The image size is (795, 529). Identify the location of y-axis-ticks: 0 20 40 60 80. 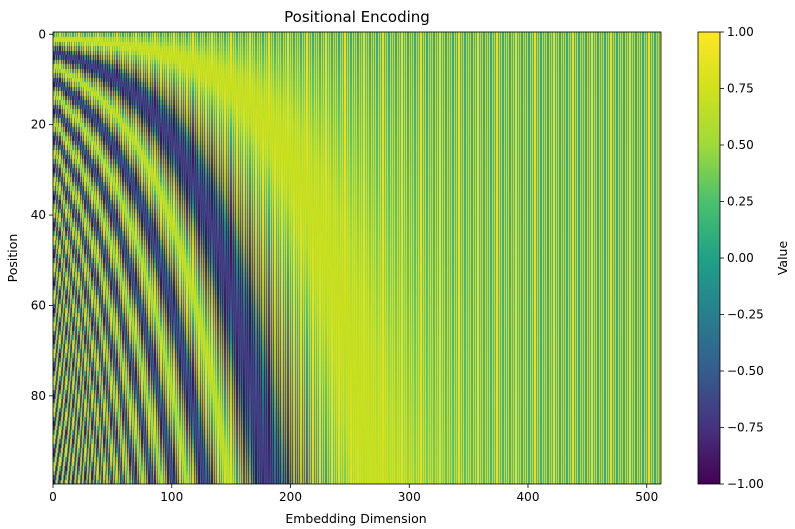
(42, 215).